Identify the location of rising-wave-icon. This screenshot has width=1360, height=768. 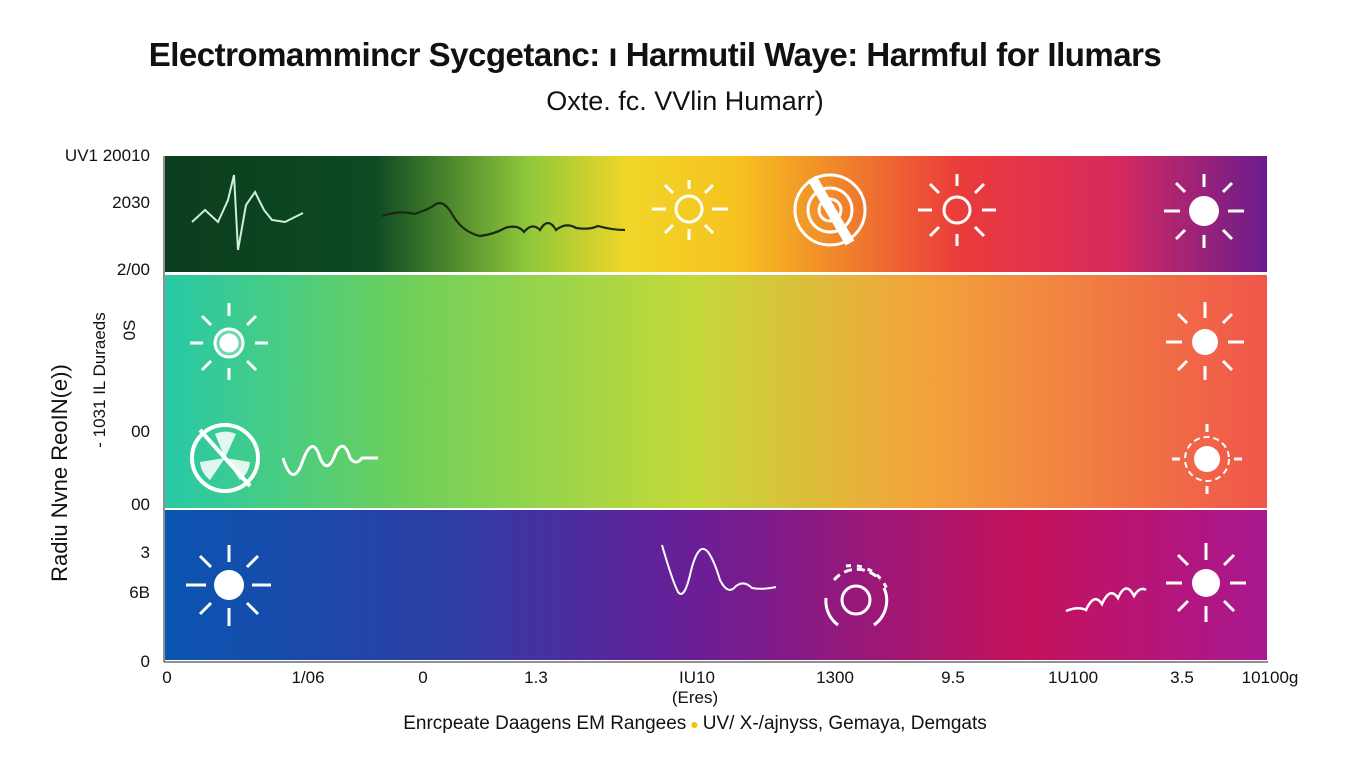
(1106, 600).